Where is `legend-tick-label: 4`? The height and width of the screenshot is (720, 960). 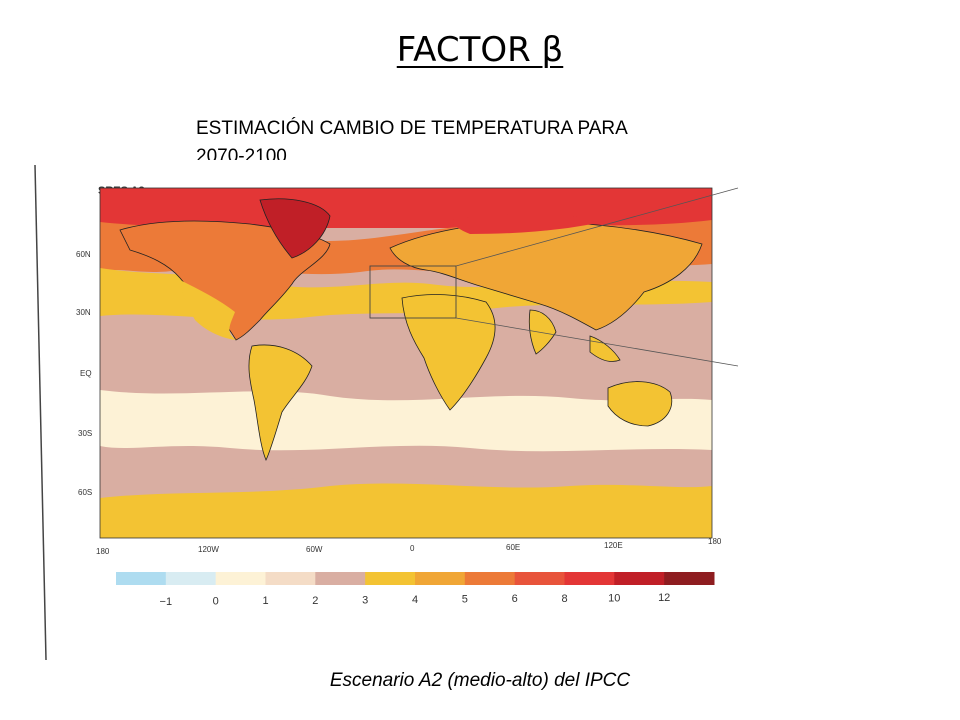 legend-tick-label: 4 is located at coordinates (415, 600).